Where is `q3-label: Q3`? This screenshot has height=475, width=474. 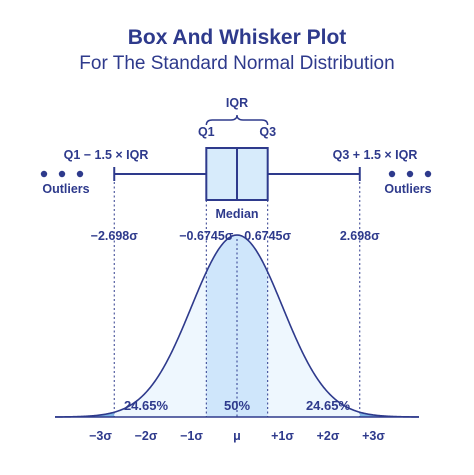 q3-label: Q3 is located at coordinates (267, 132).